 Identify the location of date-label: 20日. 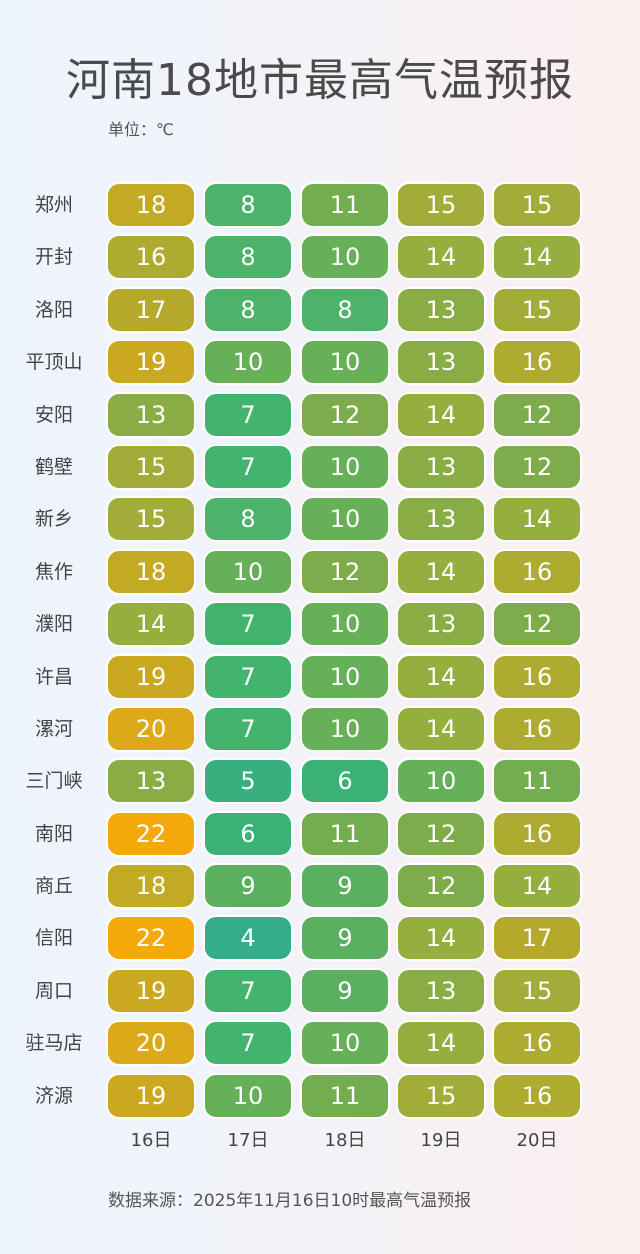
(537, 1140).